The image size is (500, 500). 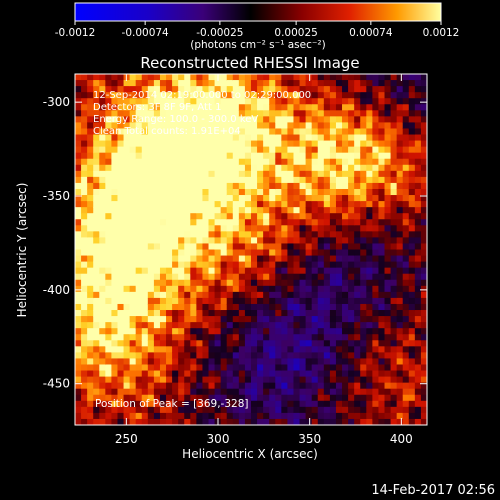 What do you see at coordinates (56, 196) in the screenshot?
I see `y-tick-label: -350` at bounding box center [56, 196].